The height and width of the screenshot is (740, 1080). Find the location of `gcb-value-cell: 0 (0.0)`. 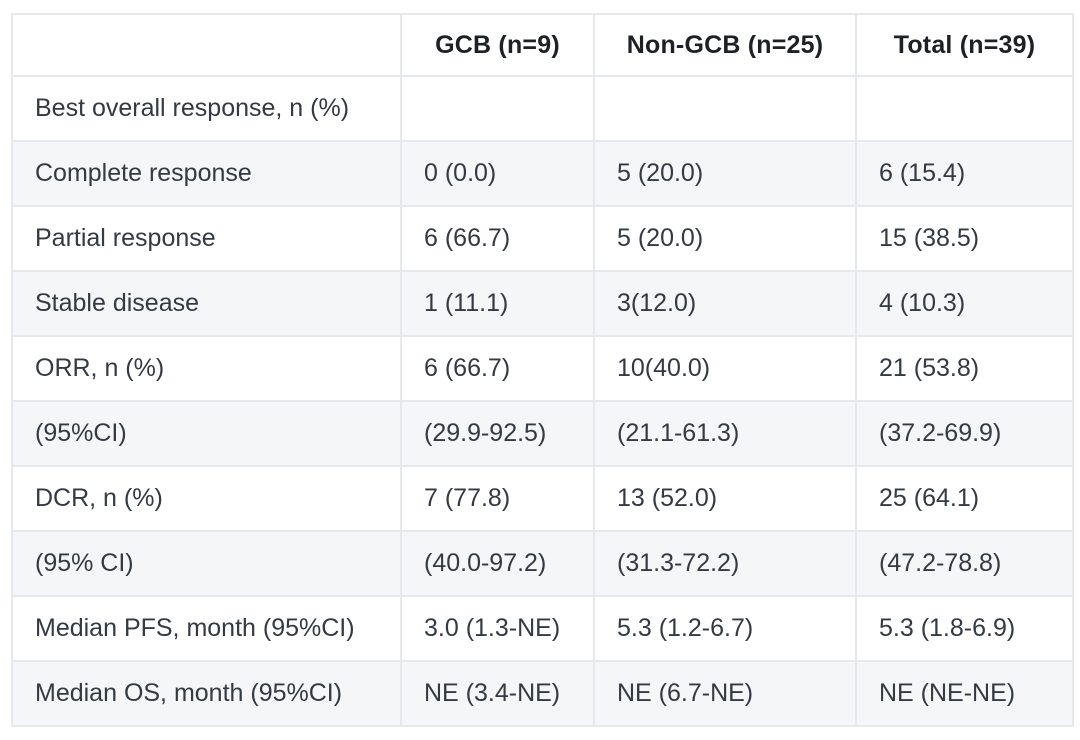

gcb-value-cell: 0 (0.0) is located at coordinates (497, 173).